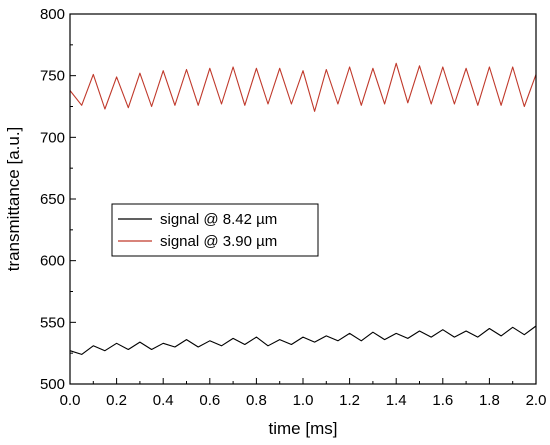  Describe the element at coordinates (489, 400) in the screenshot. I see `x-tick-label: 1.8` at that location.